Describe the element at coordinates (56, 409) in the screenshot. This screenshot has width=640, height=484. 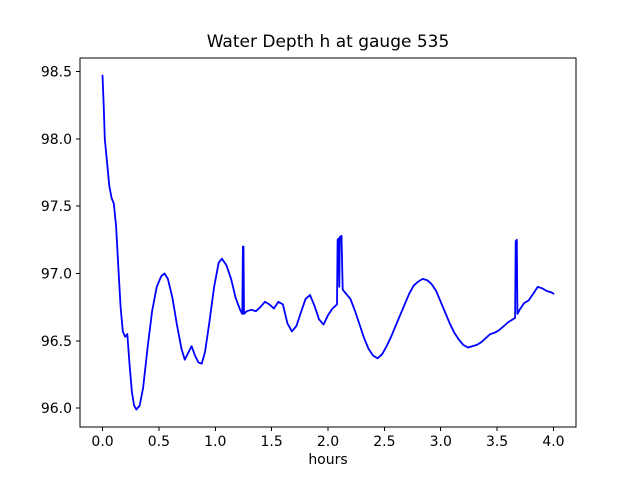
I see `y-tick-label: 96.0` at that location.